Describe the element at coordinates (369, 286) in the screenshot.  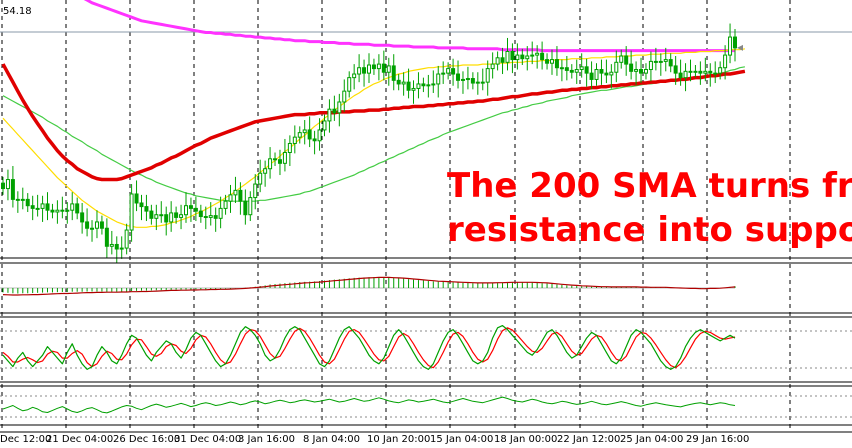
I see `macd-signal-line` at that location.